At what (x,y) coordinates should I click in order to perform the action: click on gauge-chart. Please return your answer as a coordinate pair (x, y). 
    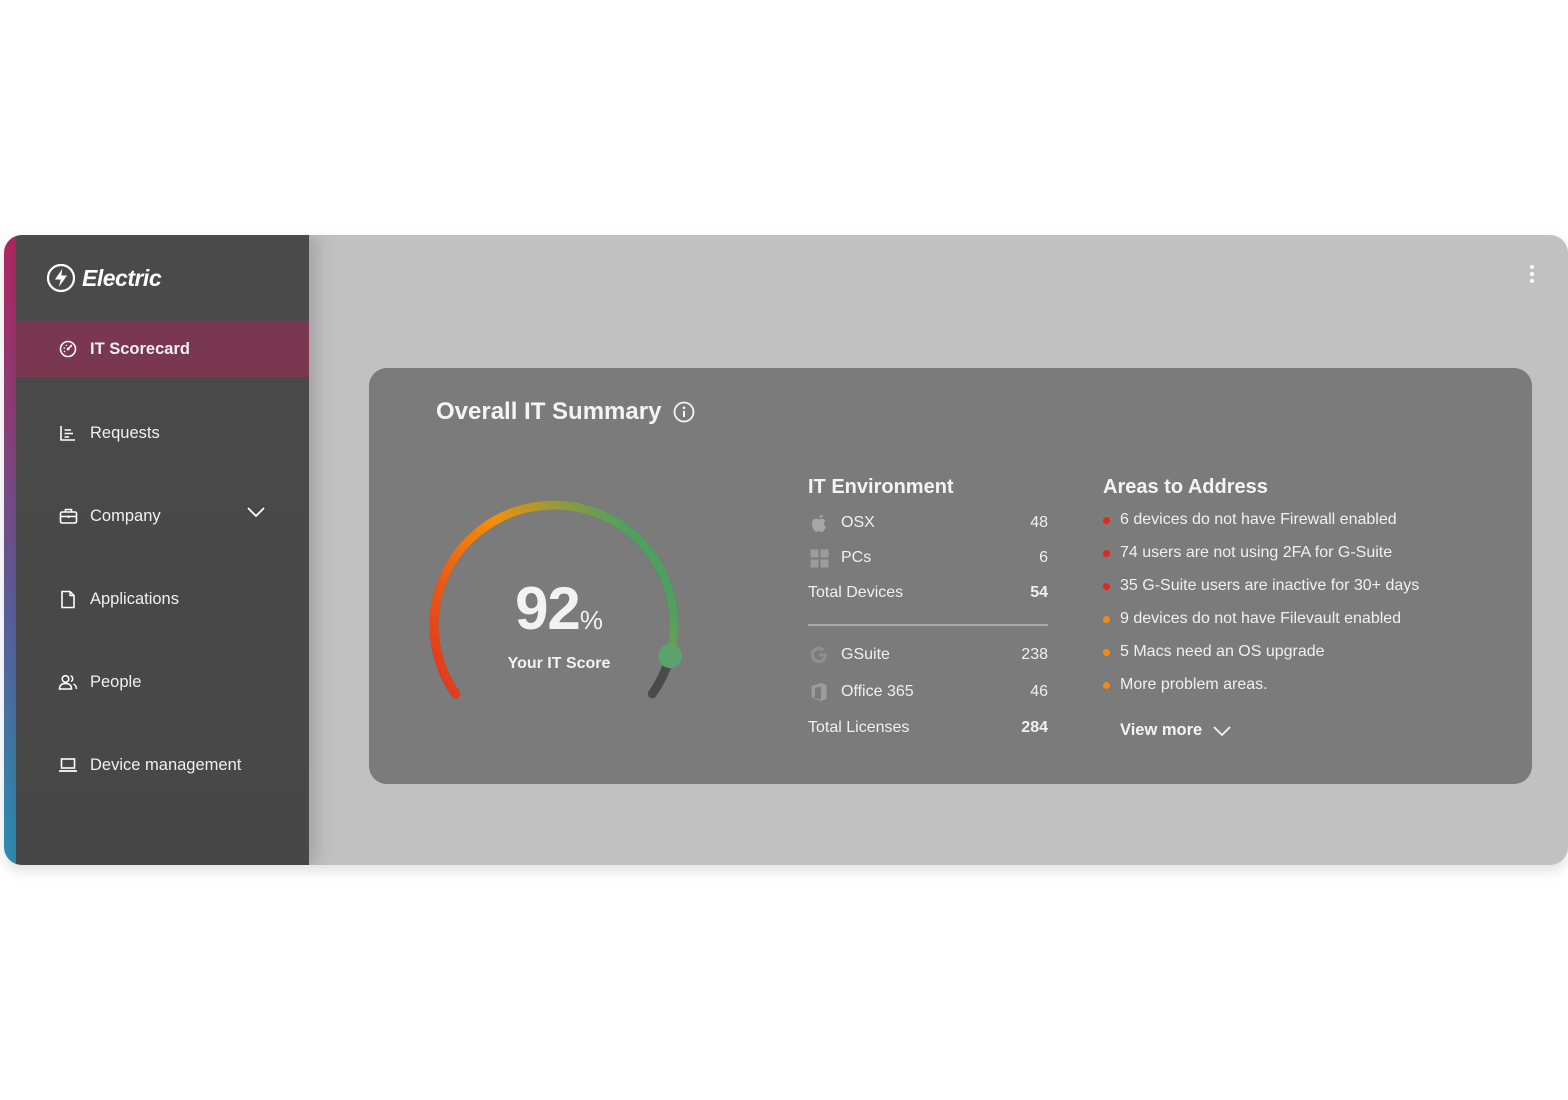
    Looking at the image, I should click on (555, 599).